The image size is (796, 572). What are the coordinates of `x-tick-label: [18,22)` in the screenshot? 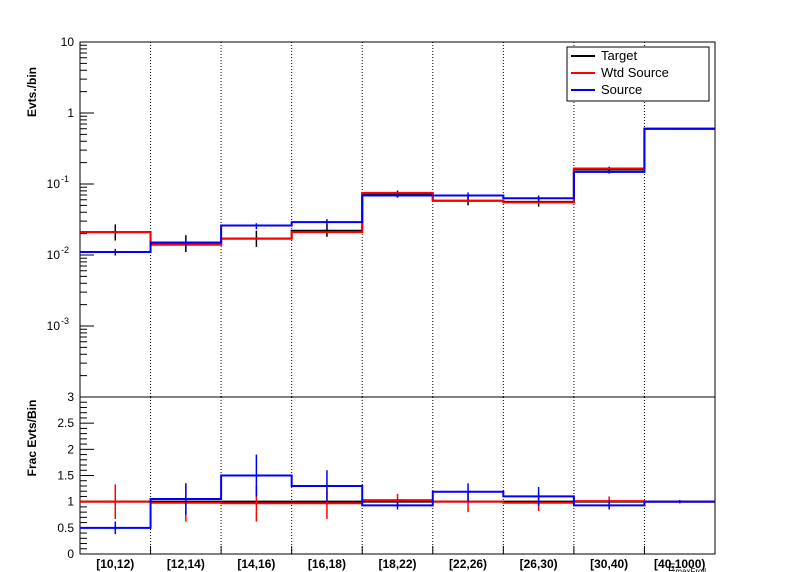 It's located at (397, 564).